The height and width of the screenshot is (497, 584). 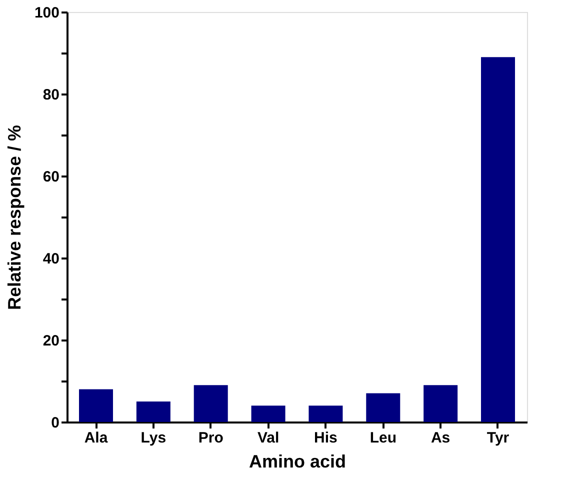 What do you see at coordinates (51, 177) in the screenshot?
I see `y-tick-label: 60` at bounding box center [51, 177].